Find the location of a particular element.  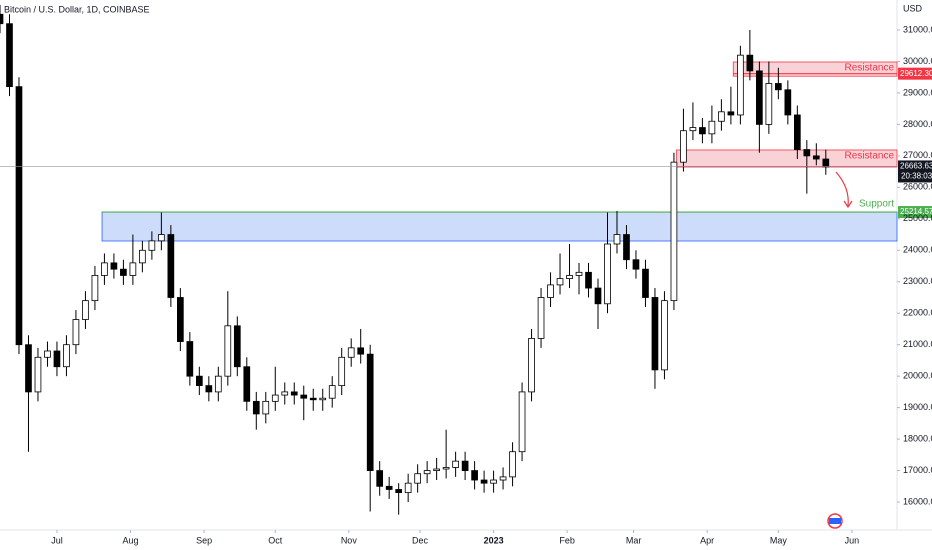

y-tick-label: 25000.00 is located at coordinates (917, 218).